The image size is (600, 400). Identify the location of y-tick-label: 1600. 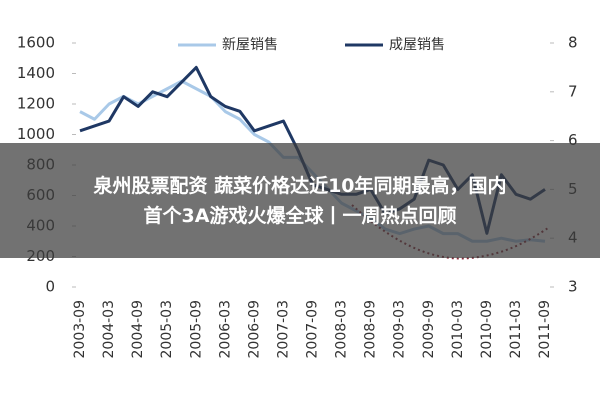
(36, 43).